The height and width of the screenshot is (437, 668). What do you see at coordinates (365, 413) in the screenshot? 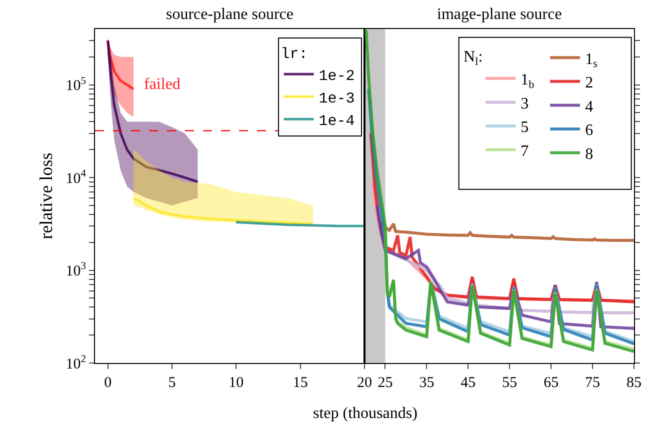
I see `x-axis-title: step (thousands)` at bounding box center [365, 413].